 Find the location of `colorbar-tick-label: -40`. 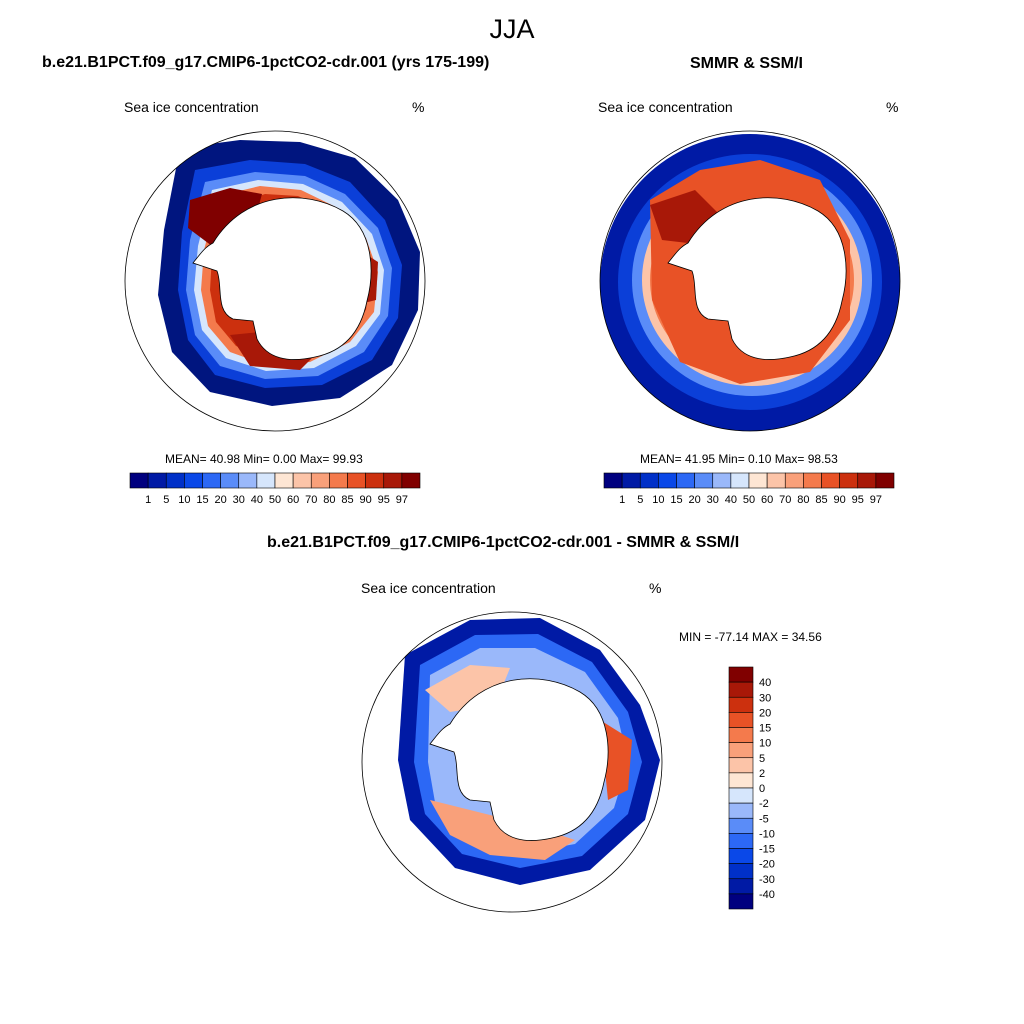

colorbar-tick-label: -40 is located at coordinates (767, 895).